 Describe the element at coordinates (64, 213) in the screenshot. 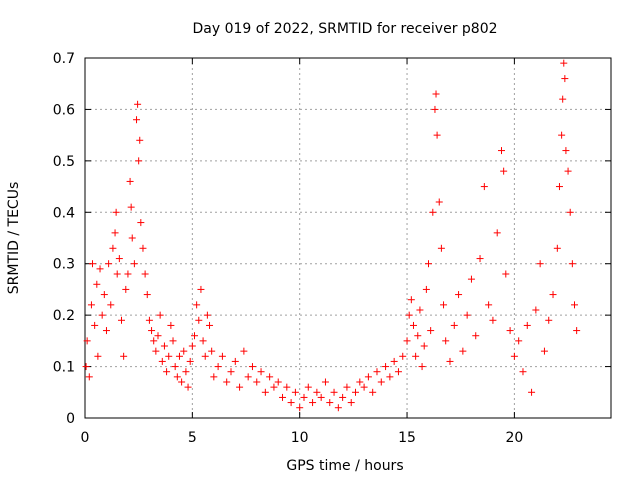

I see `y-tick-label: 0.4` at that location.